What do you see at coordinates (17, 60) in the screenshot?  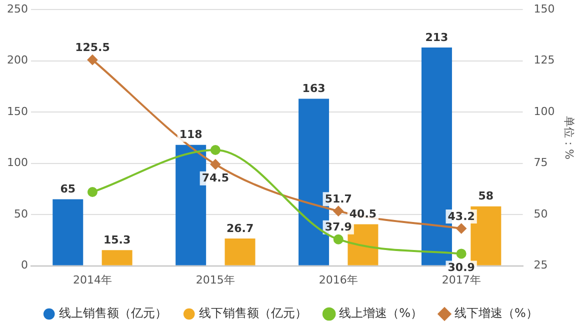 I see `y-tick-label: 200` at bounding box center [17, 60].